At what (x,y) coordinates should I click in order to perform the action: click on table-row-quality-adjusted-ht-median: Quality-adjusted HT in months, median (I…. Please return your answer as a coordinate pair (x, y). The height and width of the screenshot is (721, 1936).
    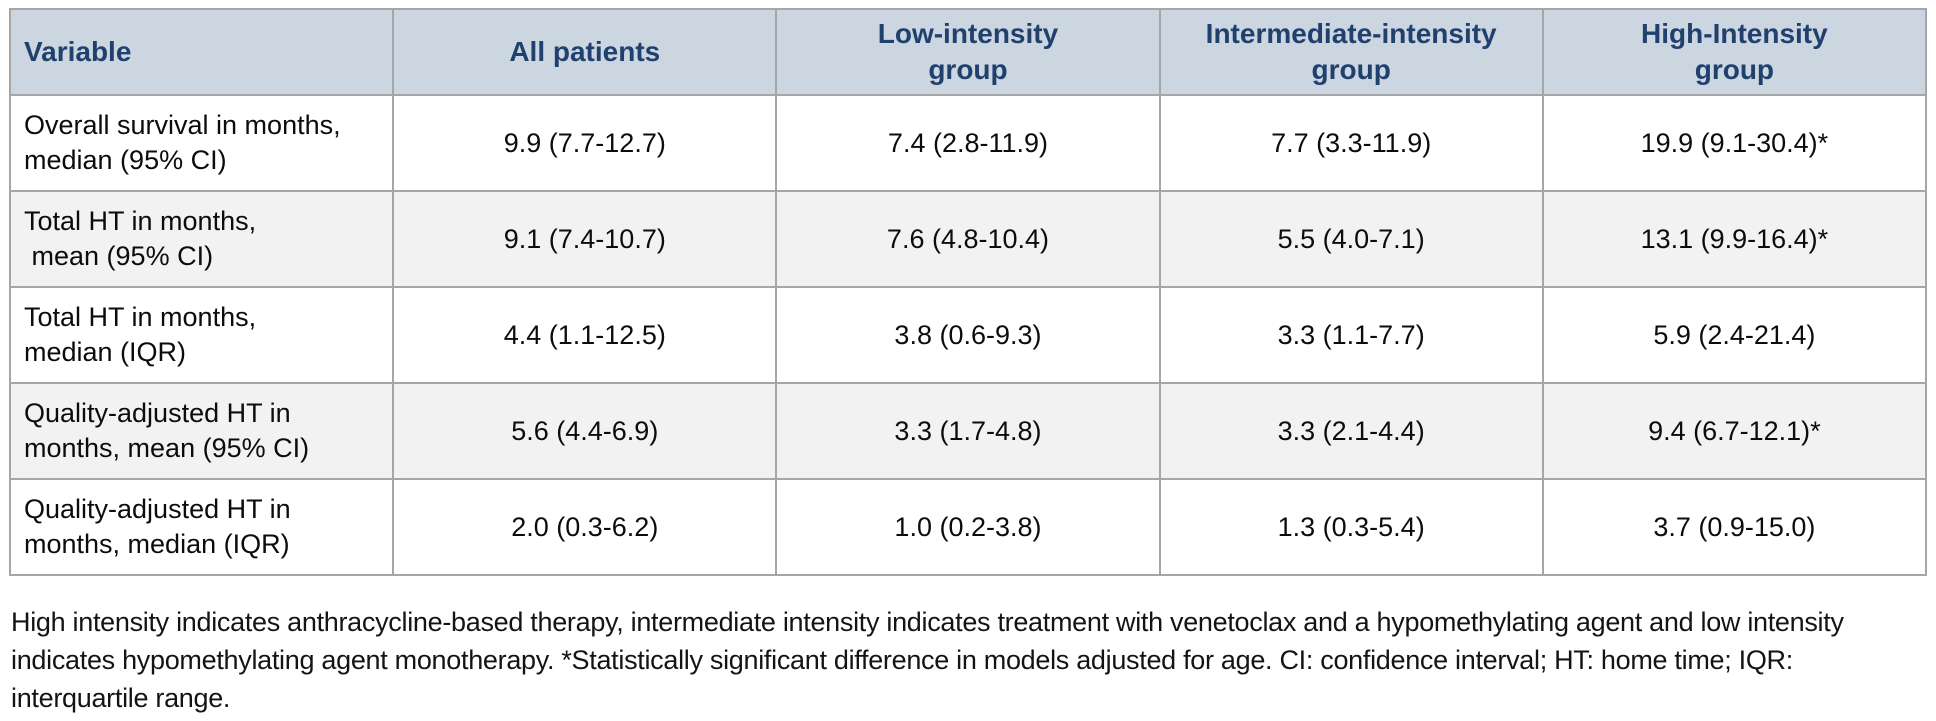
    Looking at the image, I should click on (968, 527).